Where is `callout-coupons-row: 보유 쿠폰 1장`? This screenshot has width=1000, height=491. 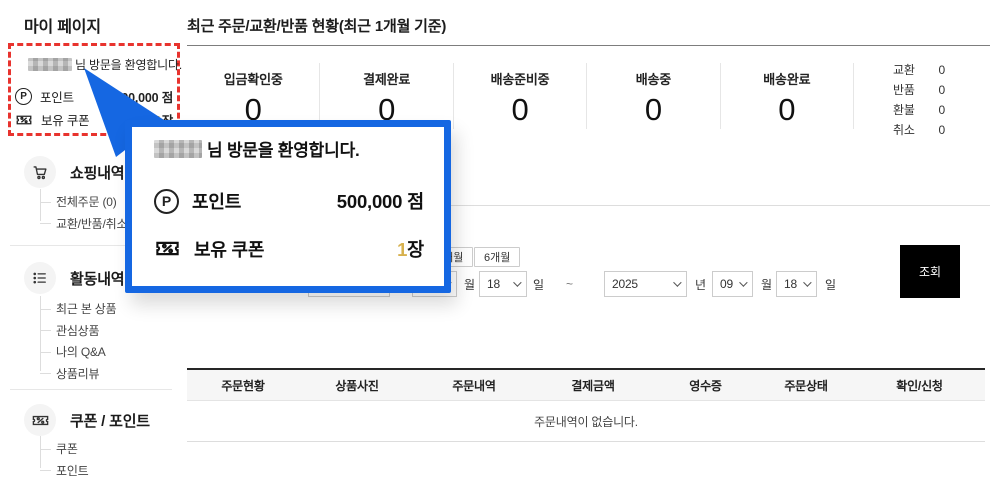
callout-coupons-row: 보유 쿠폰 1장 is located at coordinates (289, 248).